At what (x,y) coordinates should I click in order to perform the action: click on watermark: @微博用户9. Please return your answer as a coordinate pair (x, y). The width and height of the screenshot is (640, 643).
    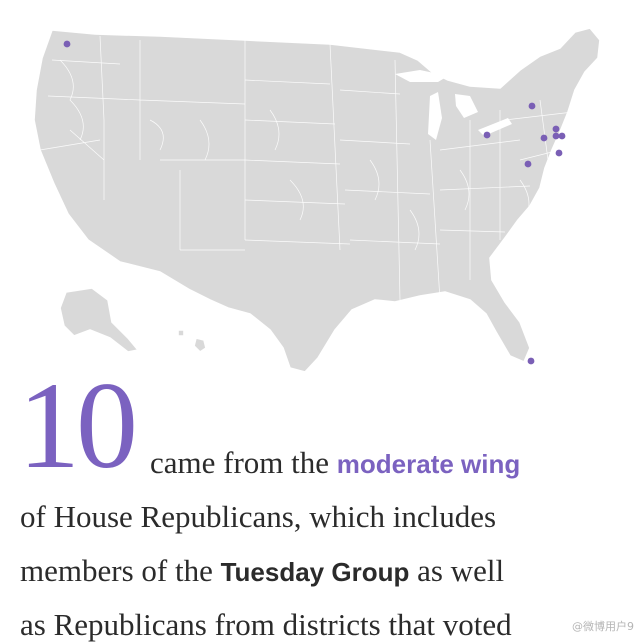
    Looking at the image, I should click on (603, 626).